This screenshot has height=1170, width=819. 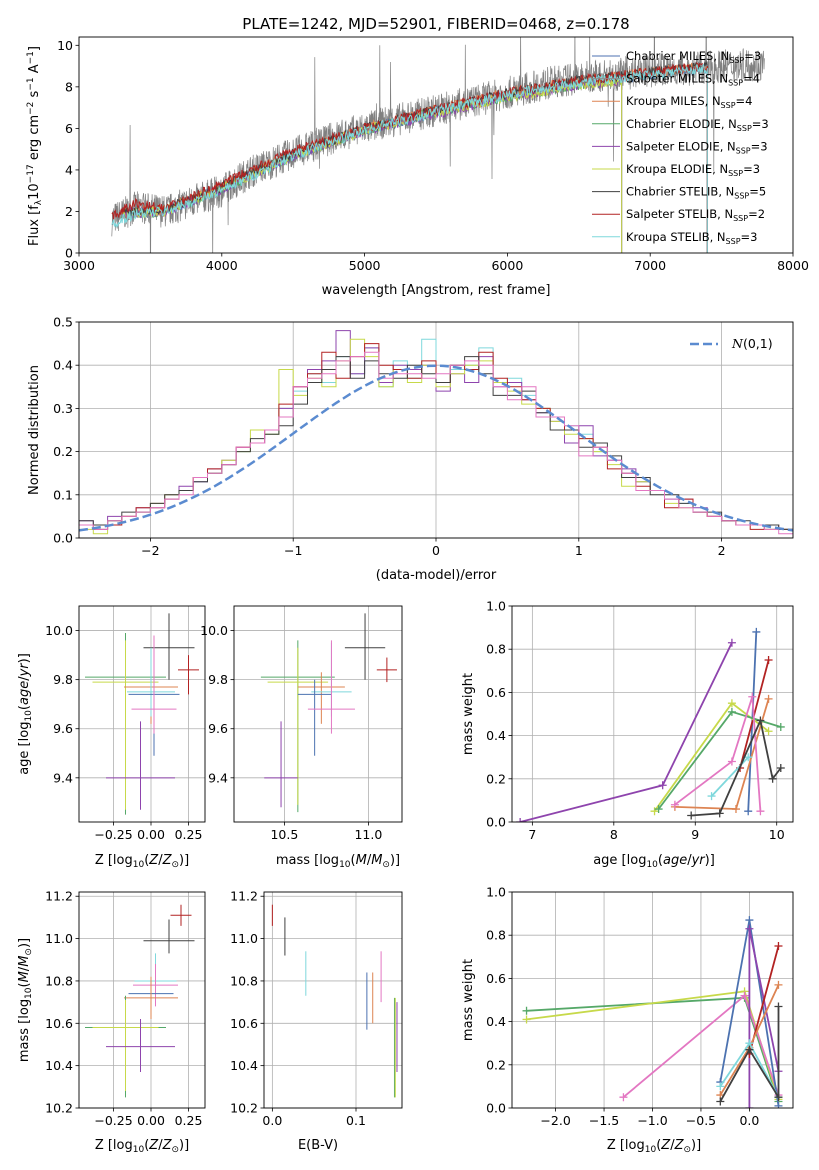 I want to click on y-tick-label: 0, so click(x=69, y=253).